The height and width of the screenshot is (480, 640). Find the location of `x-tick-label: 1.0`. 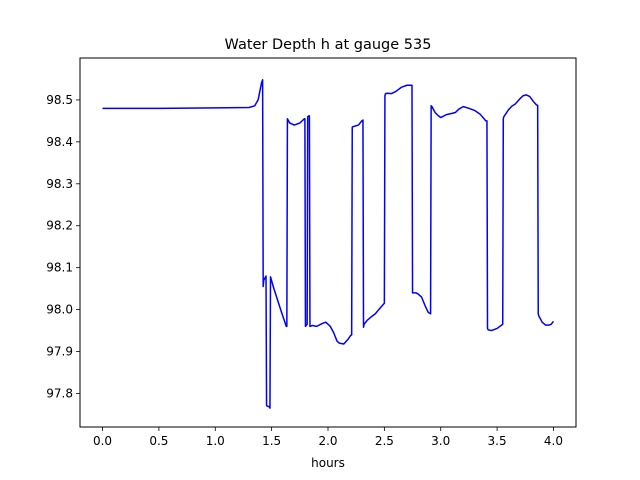

x-tick-label: 1.0 is located at coordinates (215, 441).